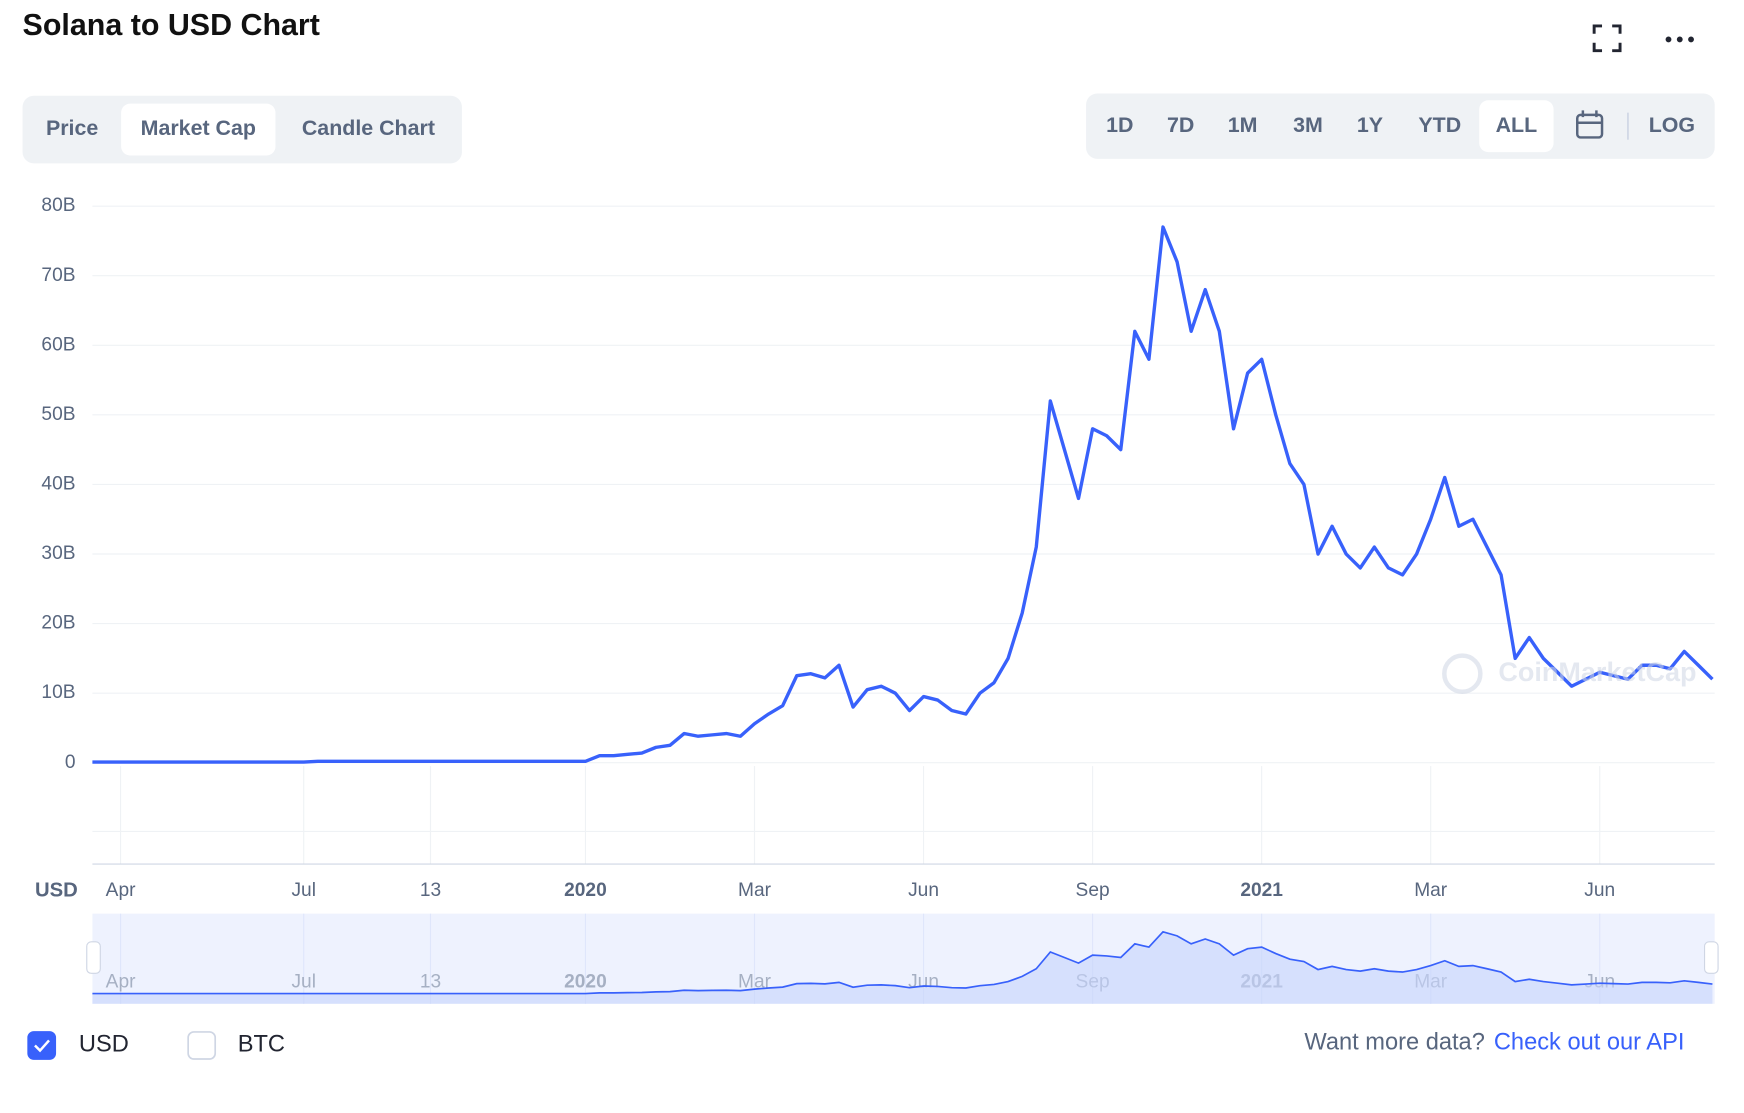  What do you see at coordinates (121, 890) in the screenshot?
I see `x-tick-label: Apr` at bounding box center [121, 890].